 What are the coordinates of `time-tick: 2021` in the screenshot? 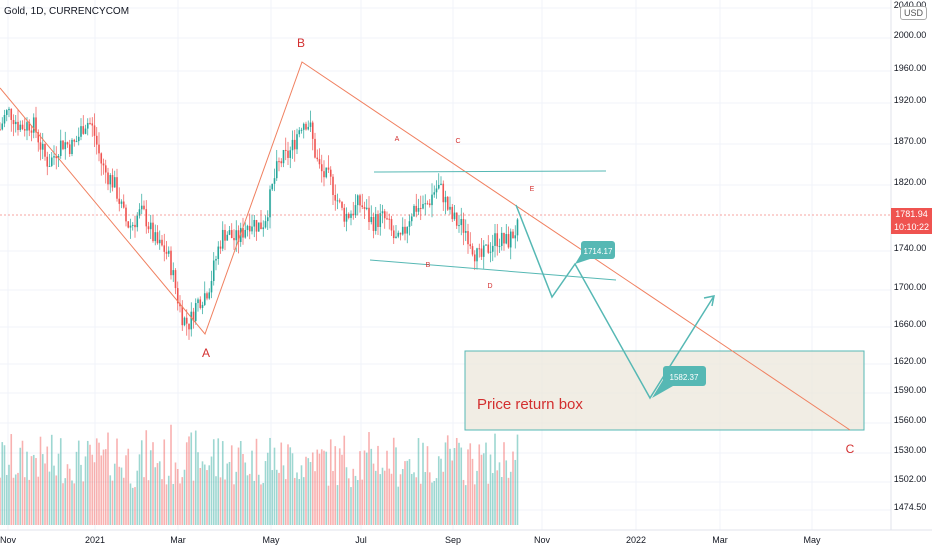 It's located at (95, 540).